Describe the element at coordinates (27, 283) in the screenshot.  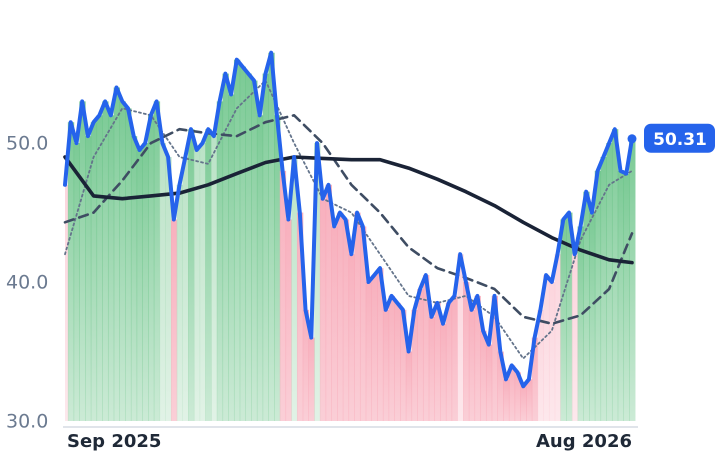
I see `y-tick-label: 40.0` at that location.